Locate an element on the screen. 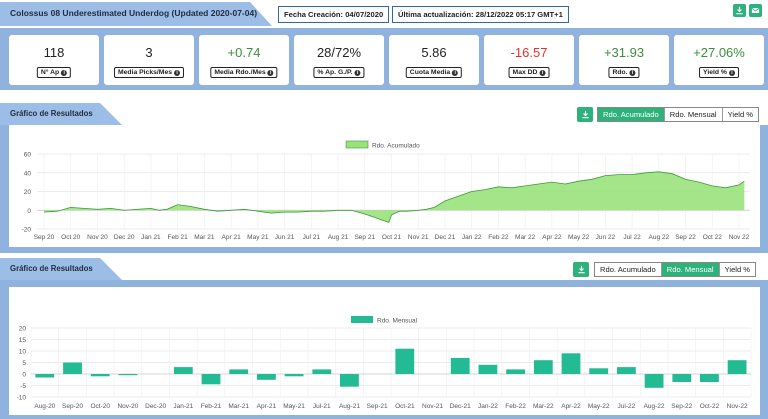  stat-label: N° Ap i is located at coordinates (54, 72).